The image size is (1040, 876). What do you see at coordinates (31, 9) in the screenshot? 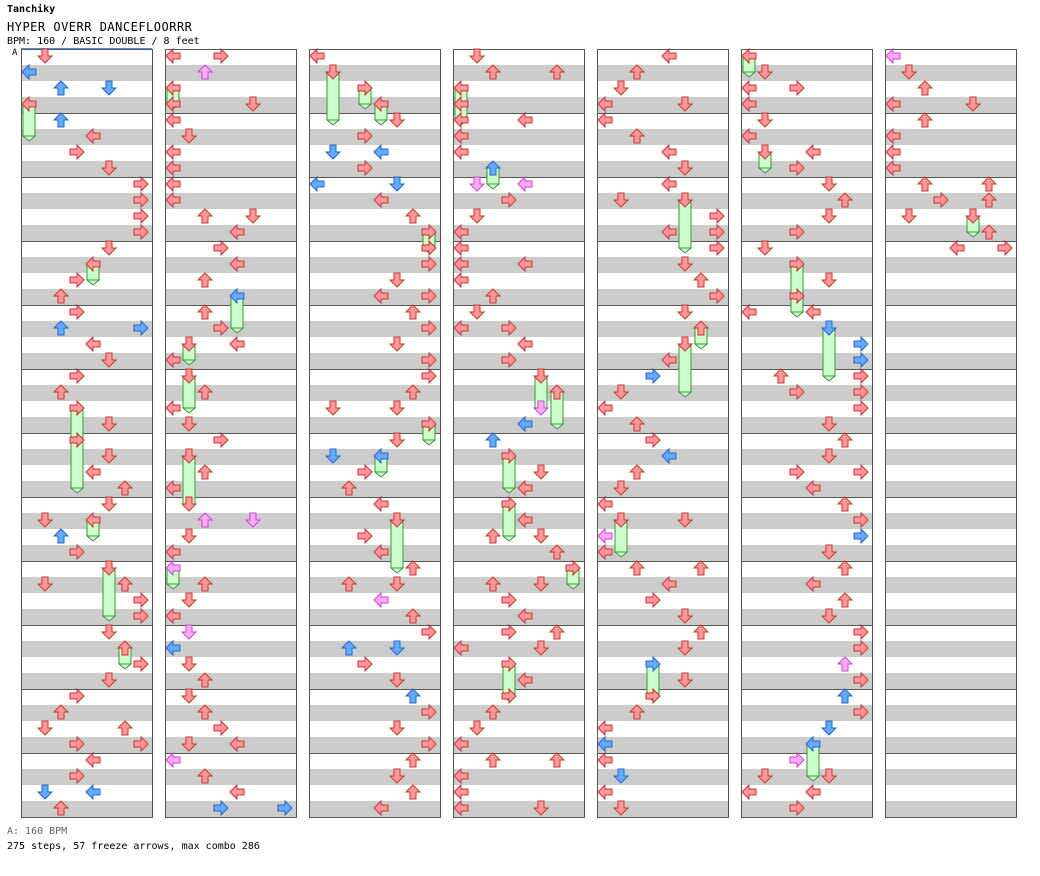
I see `artist-name: Tanchiky` at bounding box center [31, 9].